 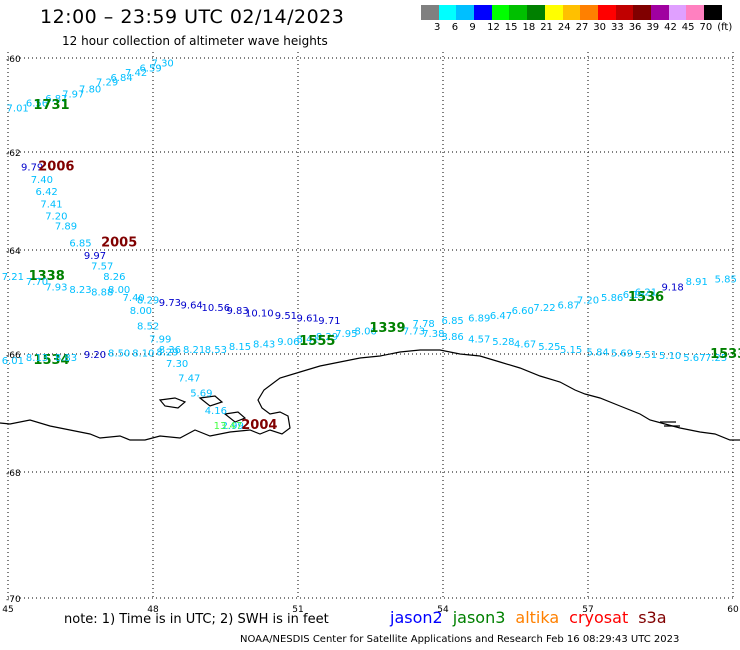 What do you see at coordinates (216, 350) in the screenshot?
I see `wave-height-label: 8.53` at bounding box center [216, 350].